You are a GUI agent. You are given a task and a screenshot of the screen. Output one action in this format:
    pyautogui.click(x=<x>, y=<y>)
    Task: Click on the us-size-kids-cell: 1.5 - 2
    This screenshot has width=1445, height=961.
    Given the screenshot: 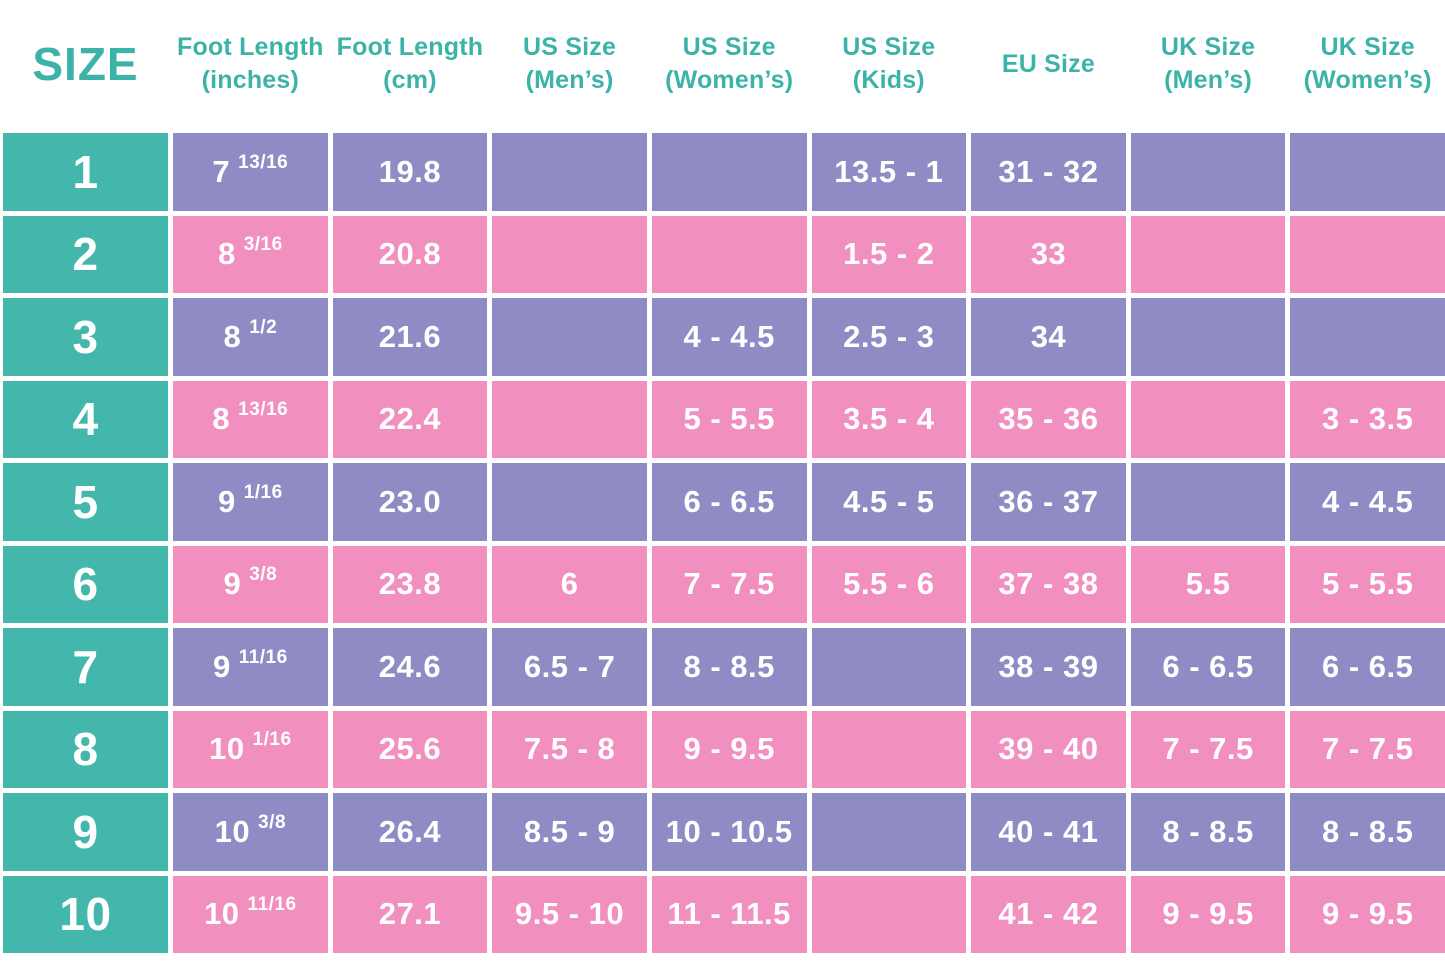 What is the action you would take?
    pyautogui.click(x=889, y=254)
    